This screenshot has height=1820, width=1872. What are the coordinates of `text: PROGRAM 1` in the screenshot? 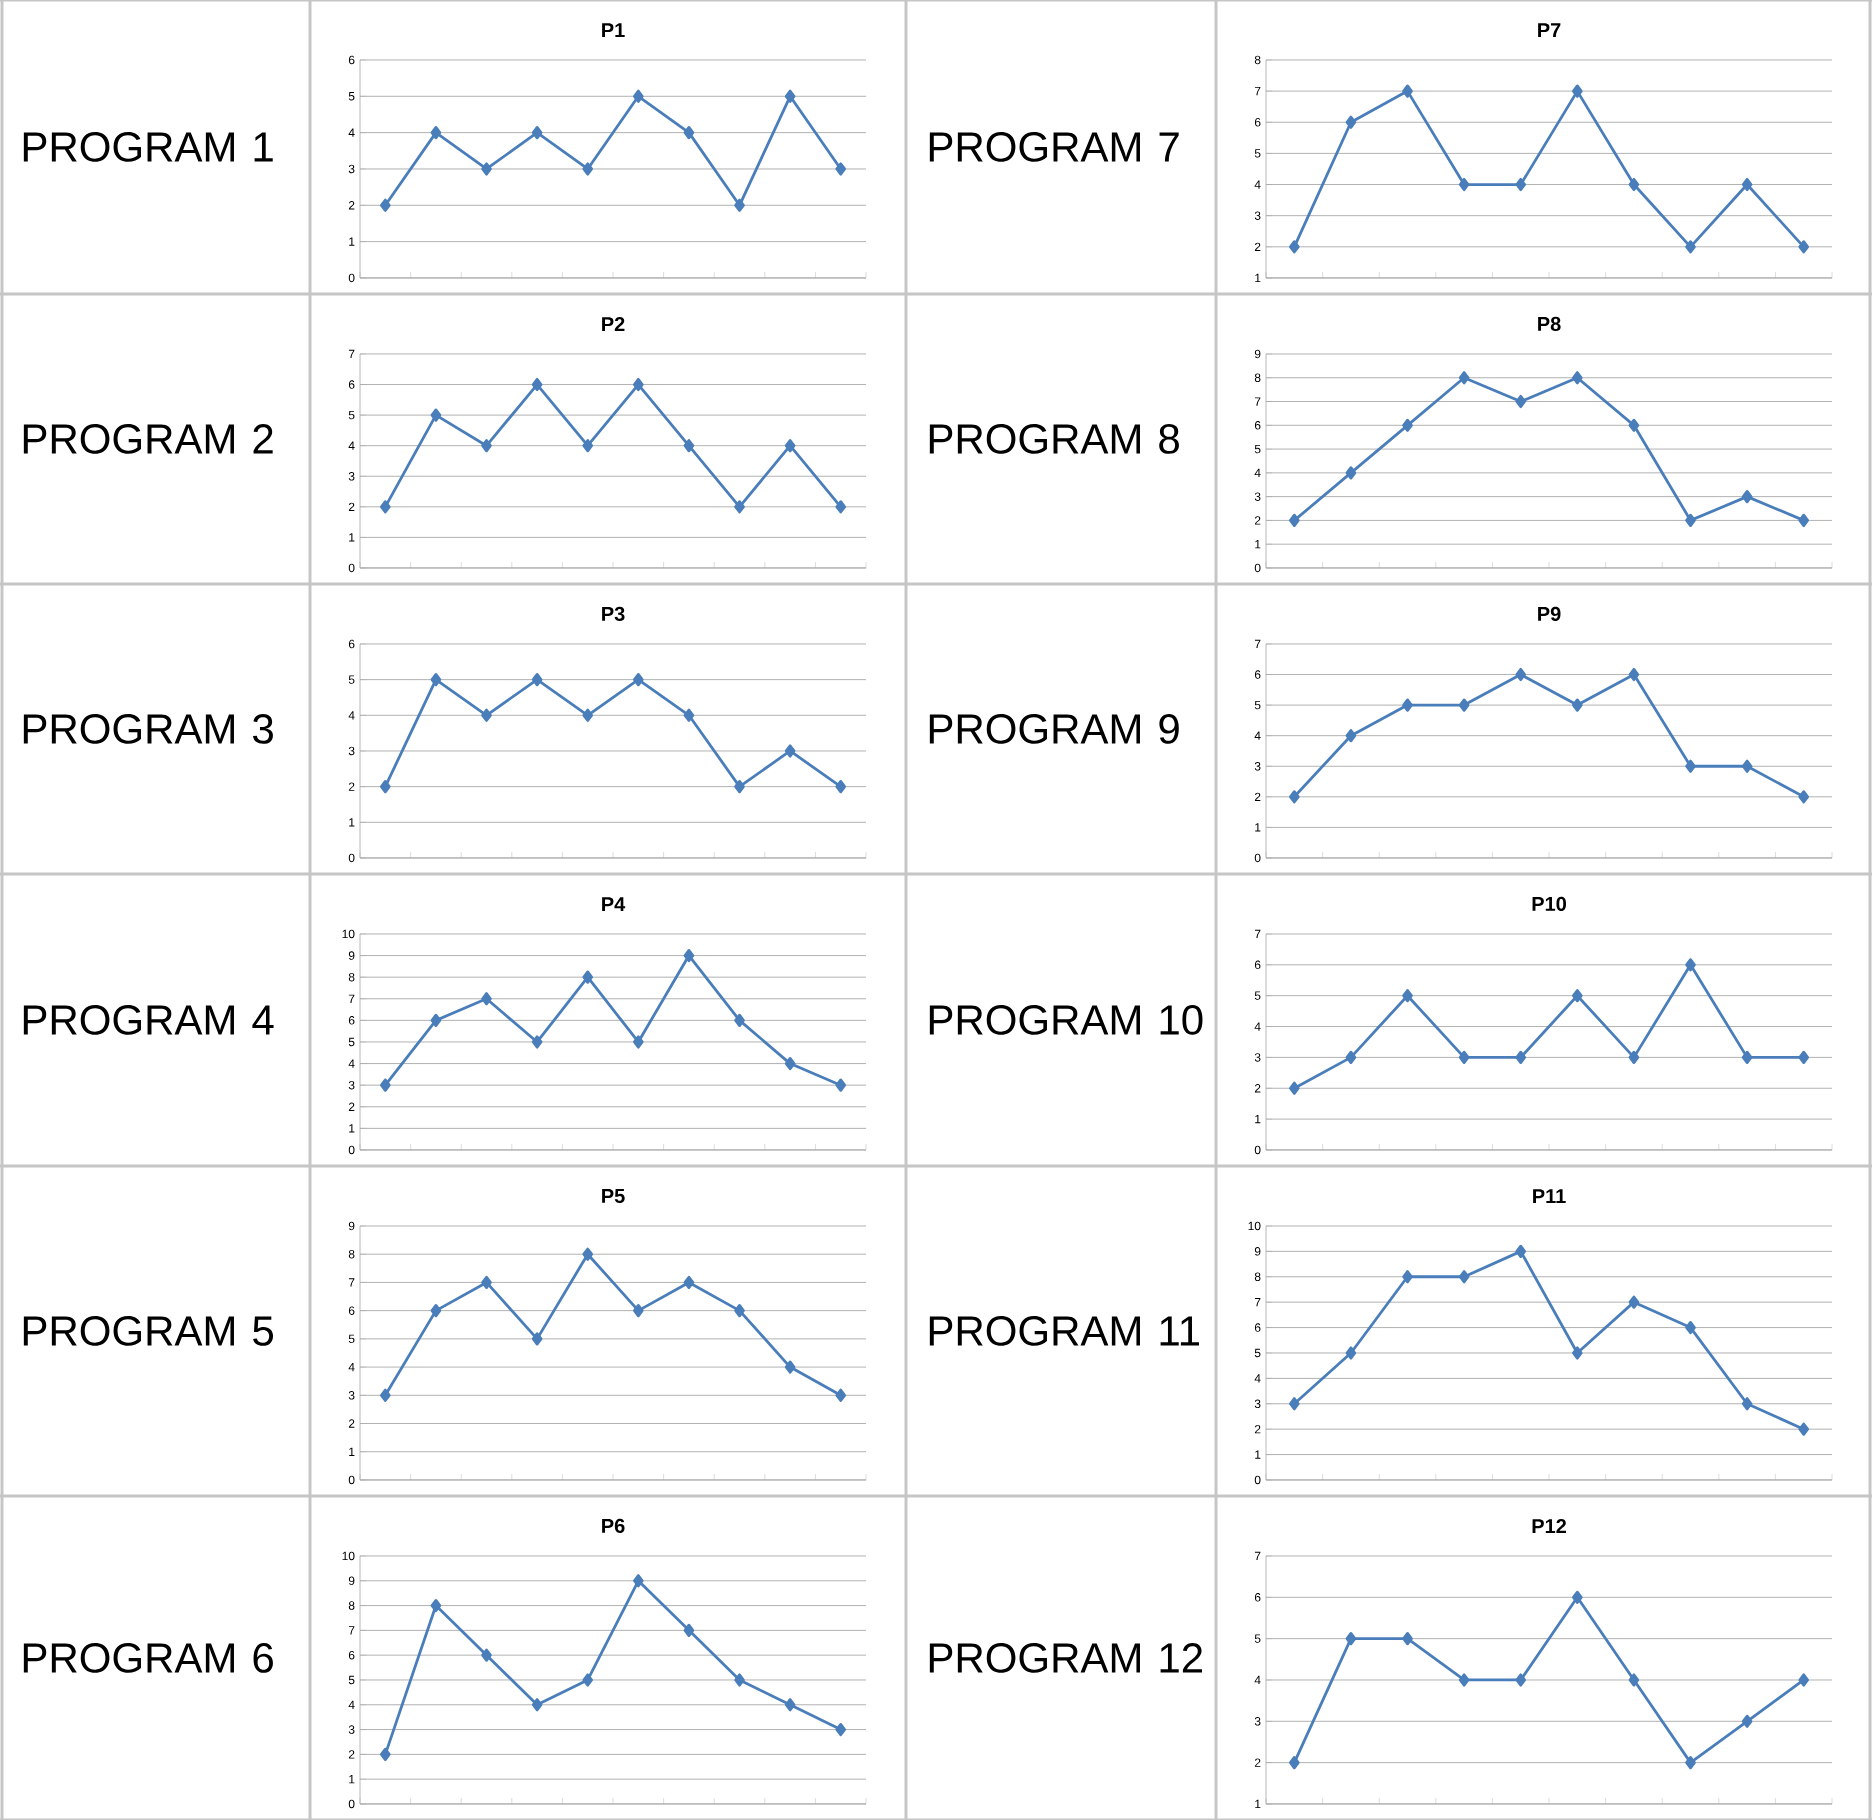 It's located at (148, 147).